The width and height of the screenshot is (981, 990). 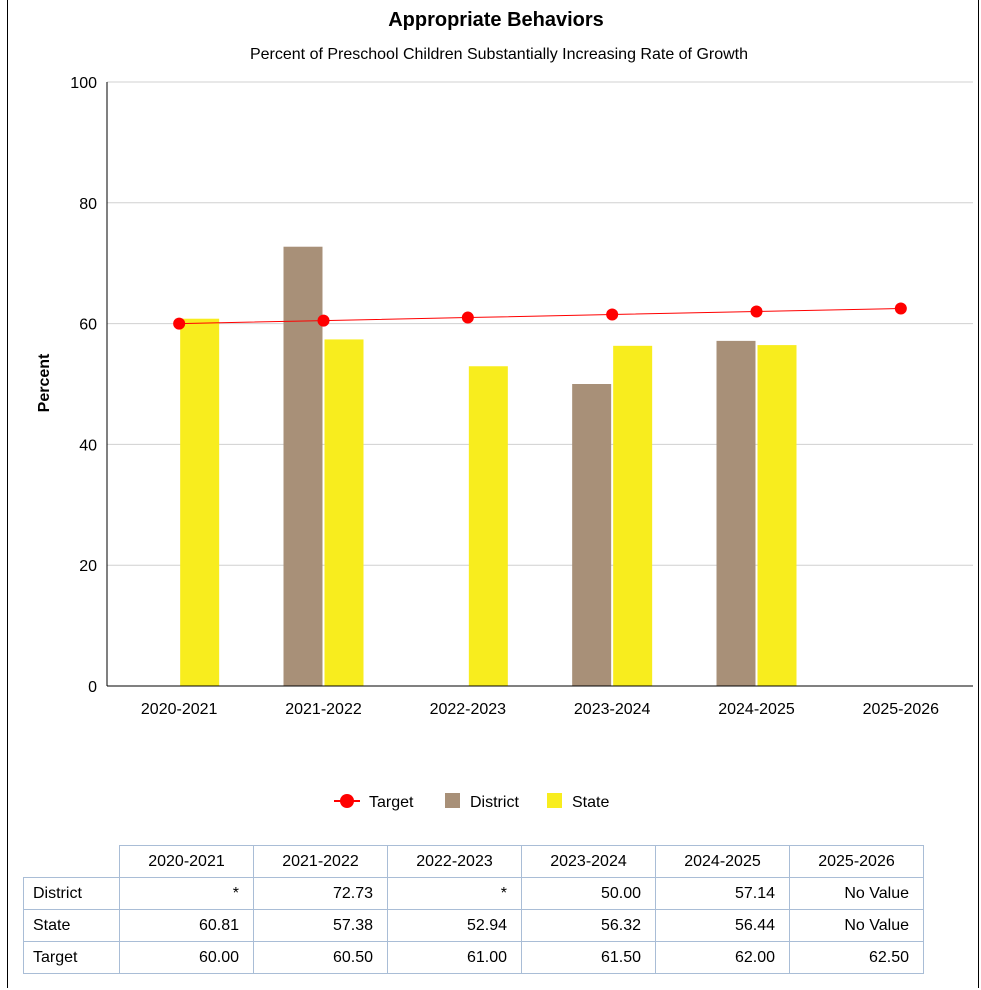 What do you see at coordinates (467, 317) in the screenshot?
I see `target-point-2022-2023` at bounding box center [467, 317].